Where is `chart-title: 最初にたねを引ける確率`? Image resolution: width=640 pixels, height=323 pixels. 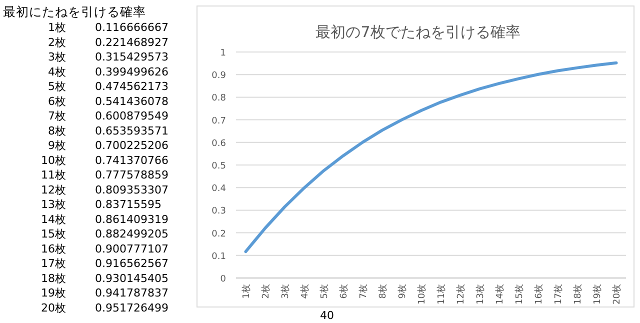
chart-title: 最初にたねを引ける確率 is located at coordinates (74, 11).